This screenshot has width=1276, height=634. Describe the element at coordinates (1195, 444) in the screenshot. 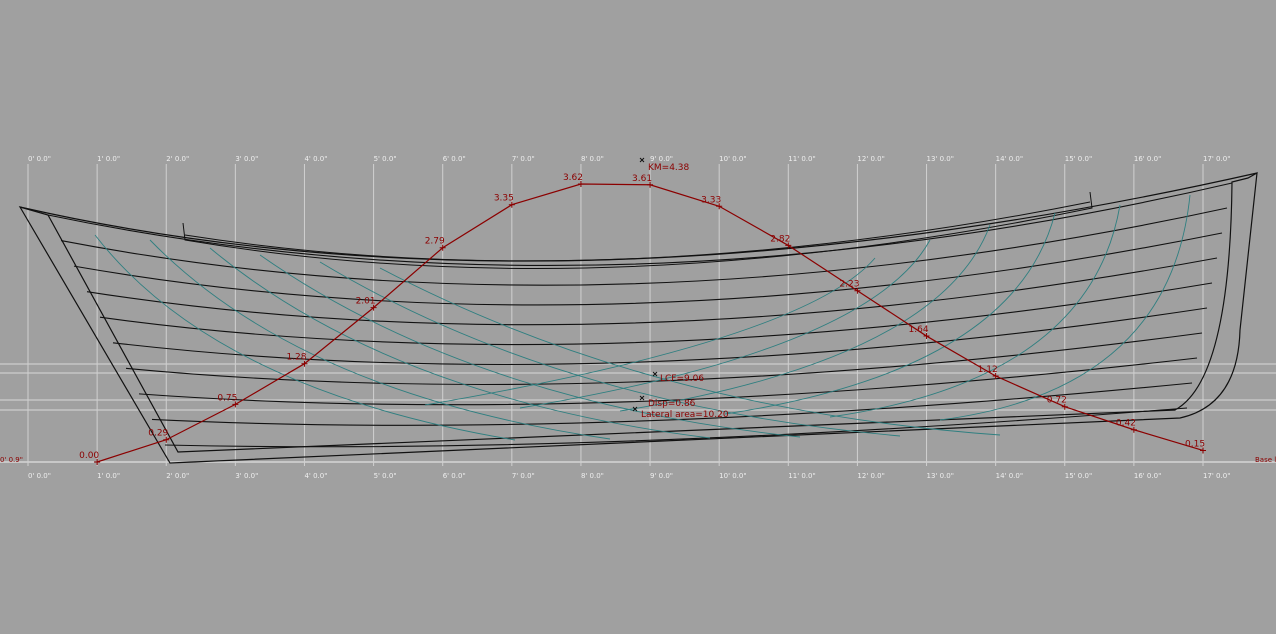

I see `data-label: 0.15` at that location.